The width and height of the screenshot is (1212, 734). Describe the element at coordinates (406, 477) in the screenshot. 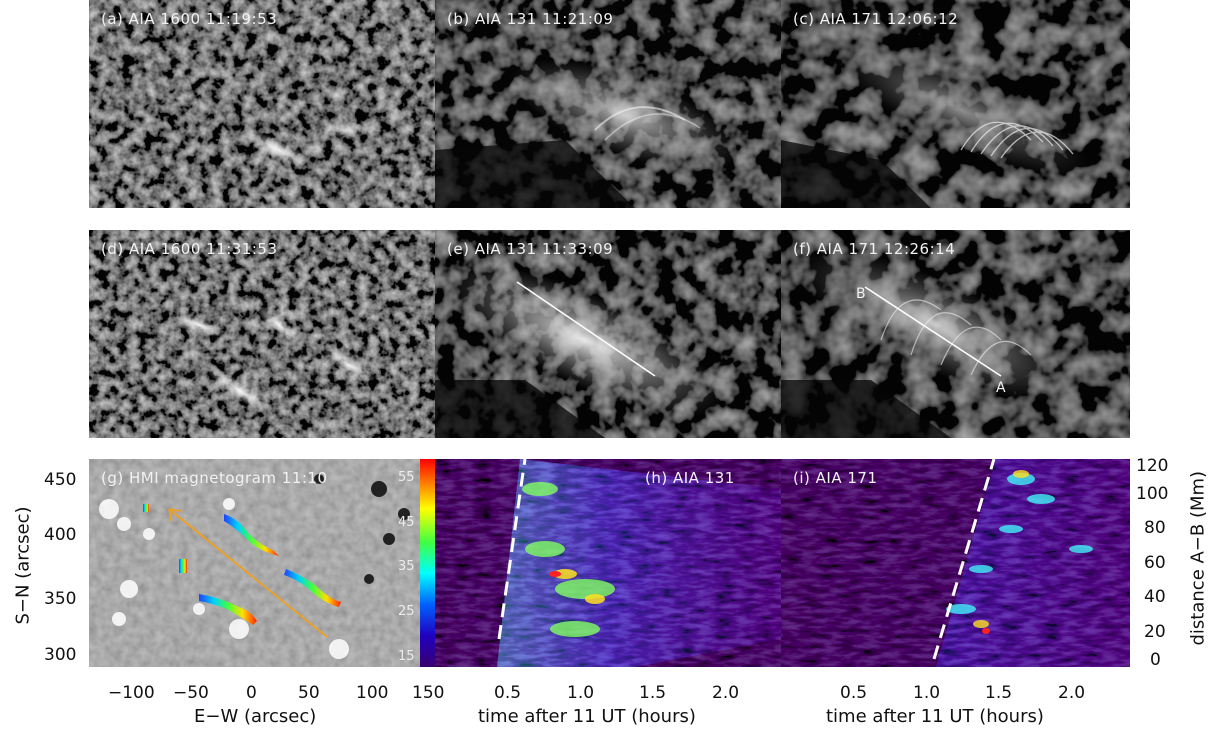

I see `colorbar-tick-55: 55` at that location.